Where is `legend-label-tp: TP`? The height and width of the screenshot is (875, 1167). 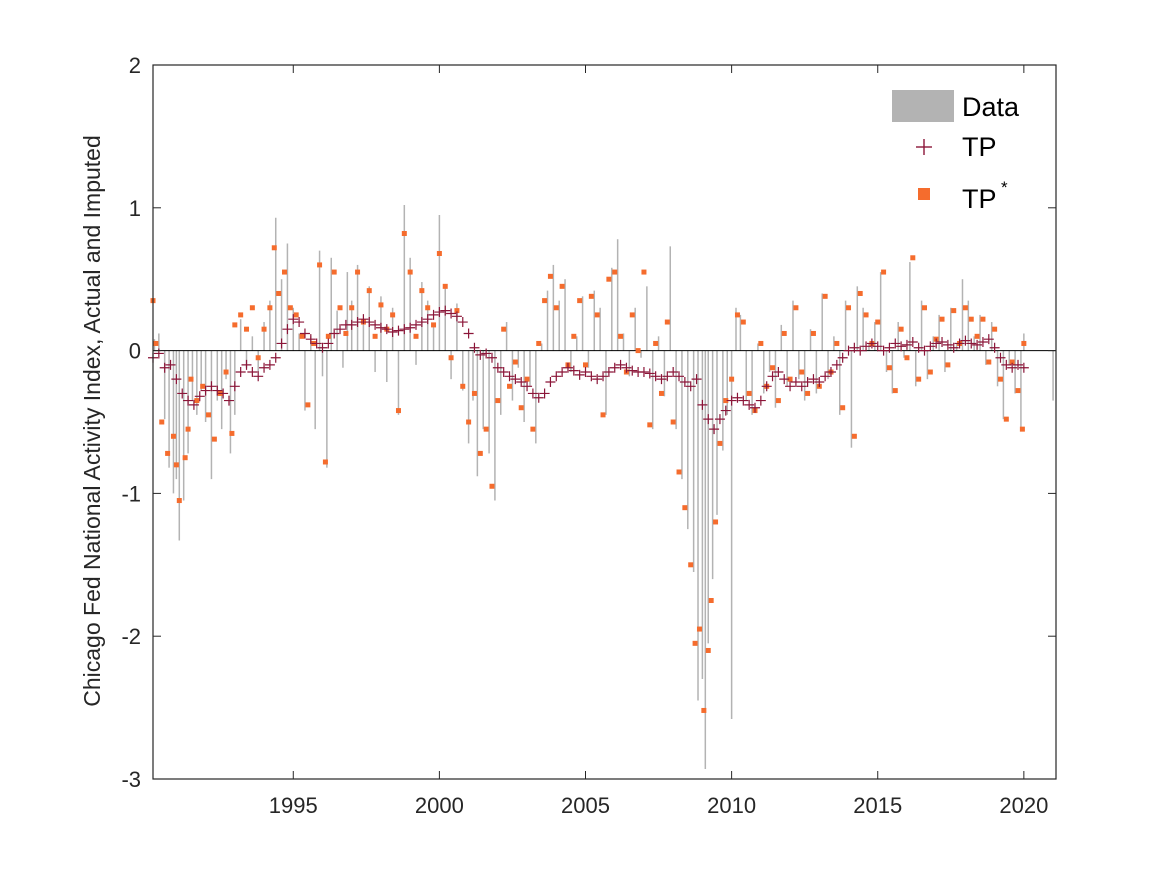 legend-label-tp: TP is located at coordinates (979, 147).